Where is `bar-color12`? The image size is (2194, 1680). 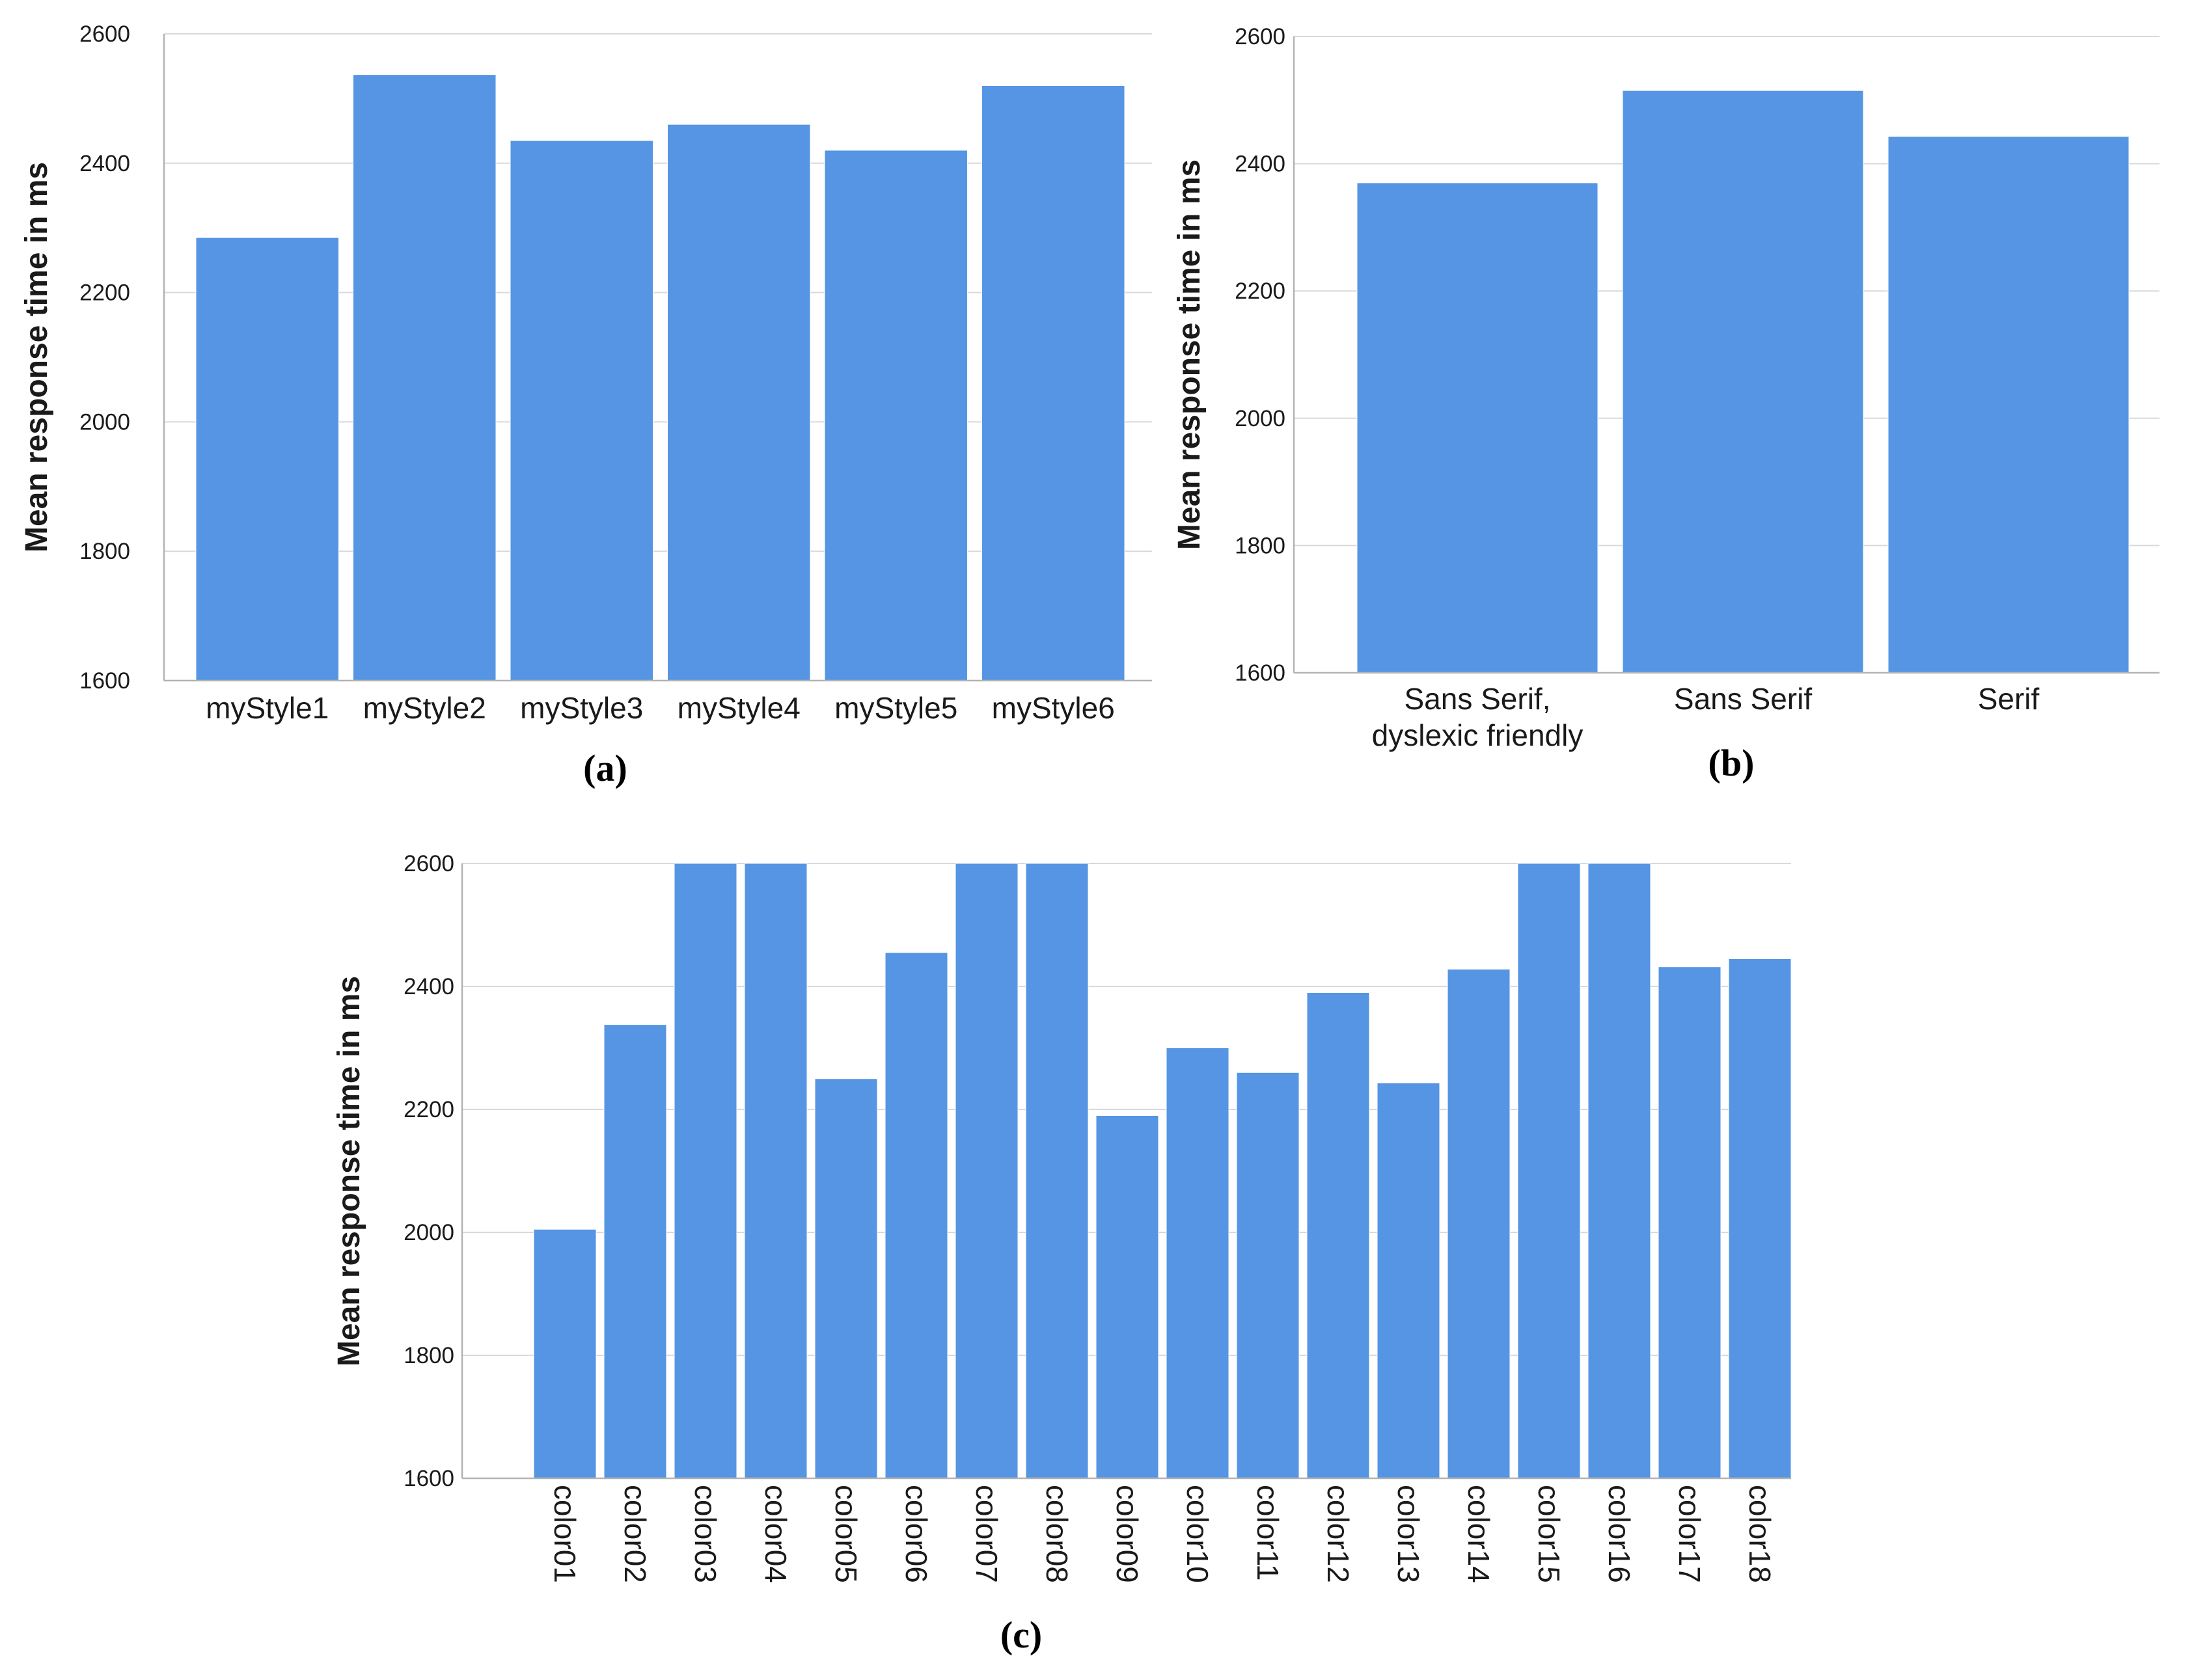
bar-color12 is located at coordinates (1338, 1236).